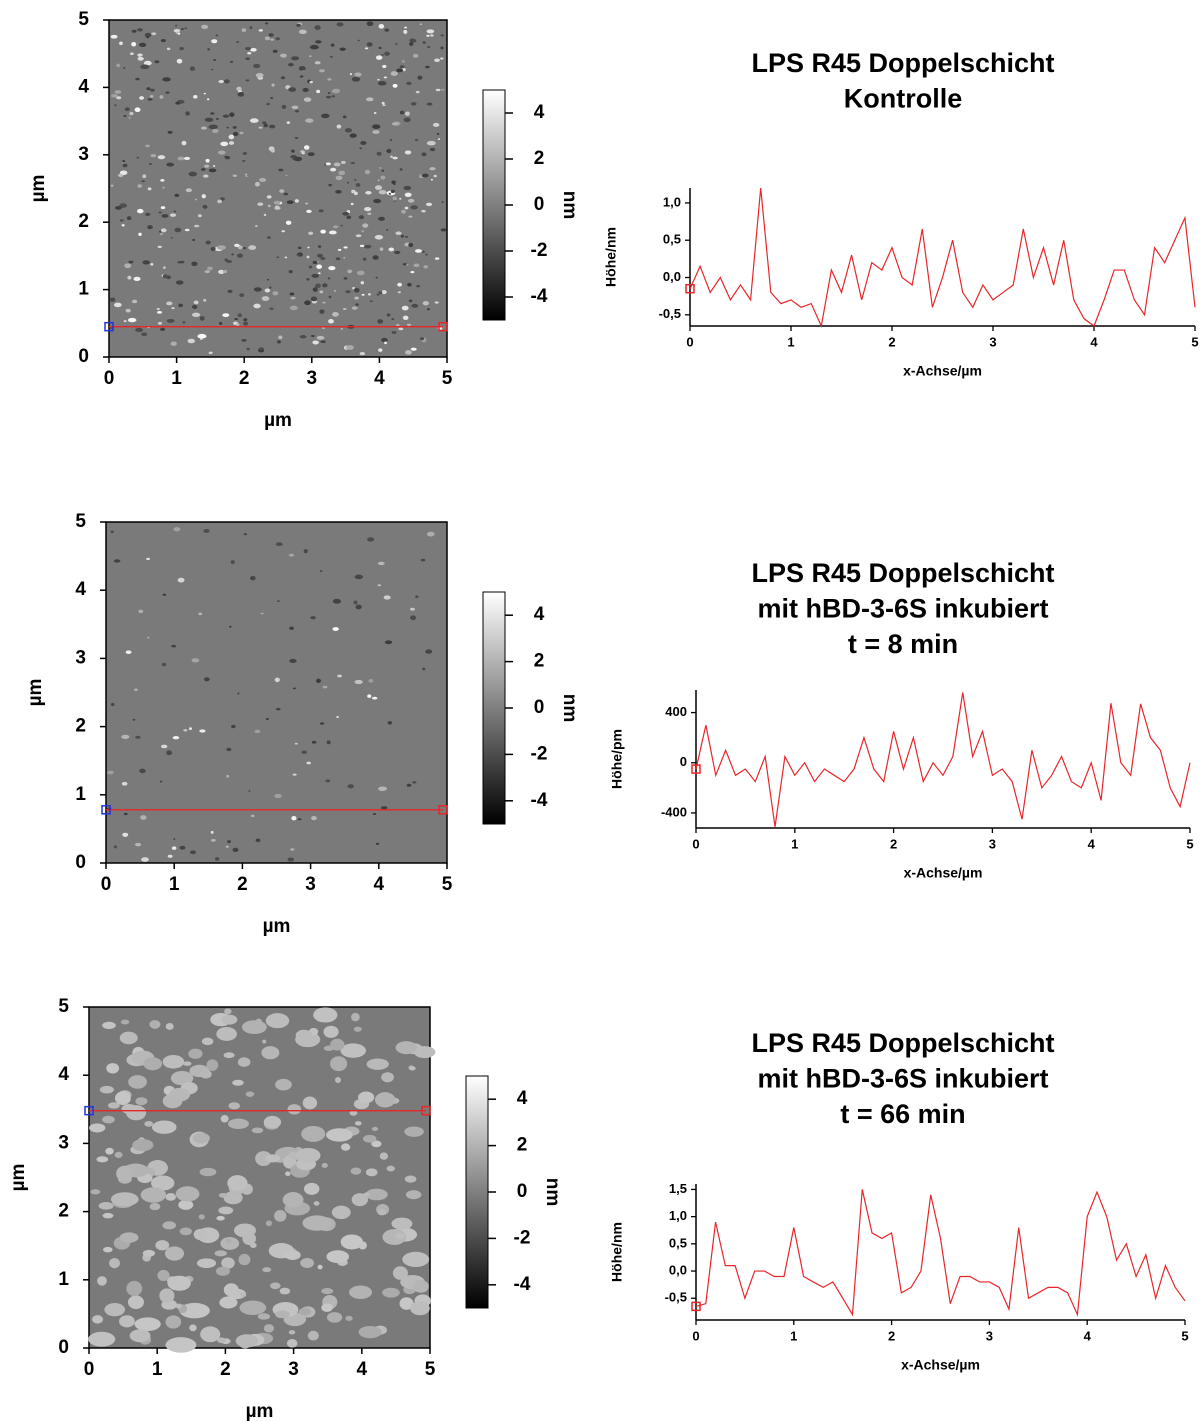 This screenshot has height=1421, width=1204. I want to click on x-tick-label: 5, so click(1184, 1335).